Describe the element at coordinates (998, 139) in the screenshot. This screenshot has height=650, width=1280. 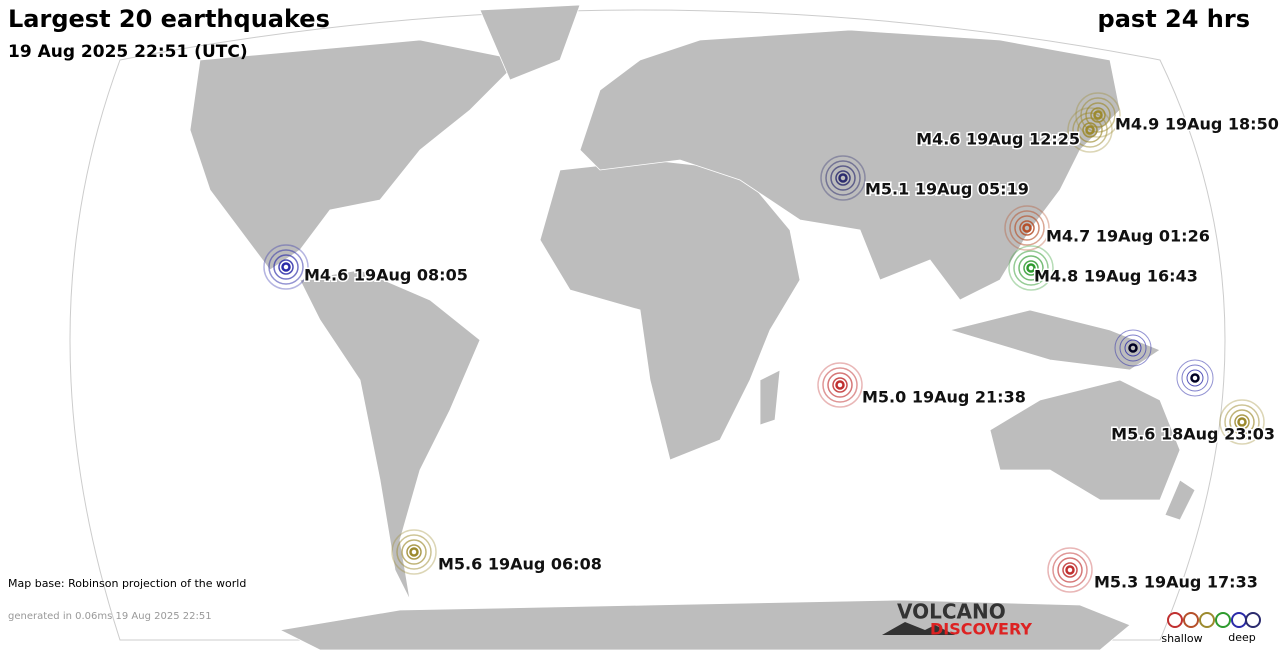
I see `quake-label: M4.6 19Aug 12:25` at that location.